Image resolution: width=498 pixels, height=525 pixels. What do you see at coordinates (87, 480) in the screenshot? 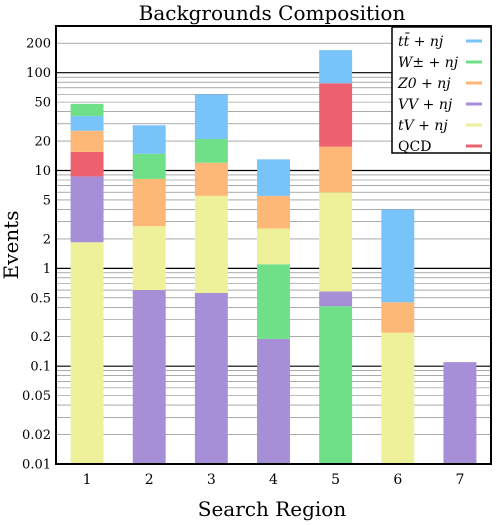
I see `x-tick-label: 1` at bounding box center [87, 480].